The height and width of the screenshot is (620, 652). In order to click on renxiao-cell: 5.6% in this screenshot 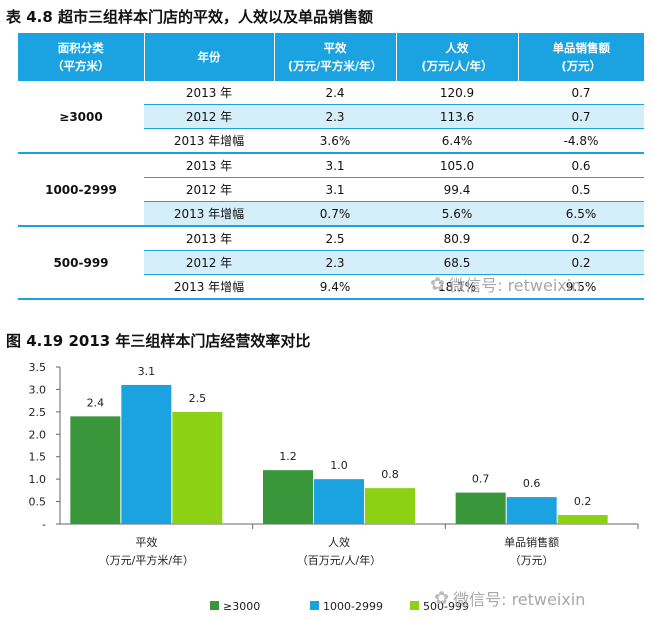, I will do `click(457, 214)`.